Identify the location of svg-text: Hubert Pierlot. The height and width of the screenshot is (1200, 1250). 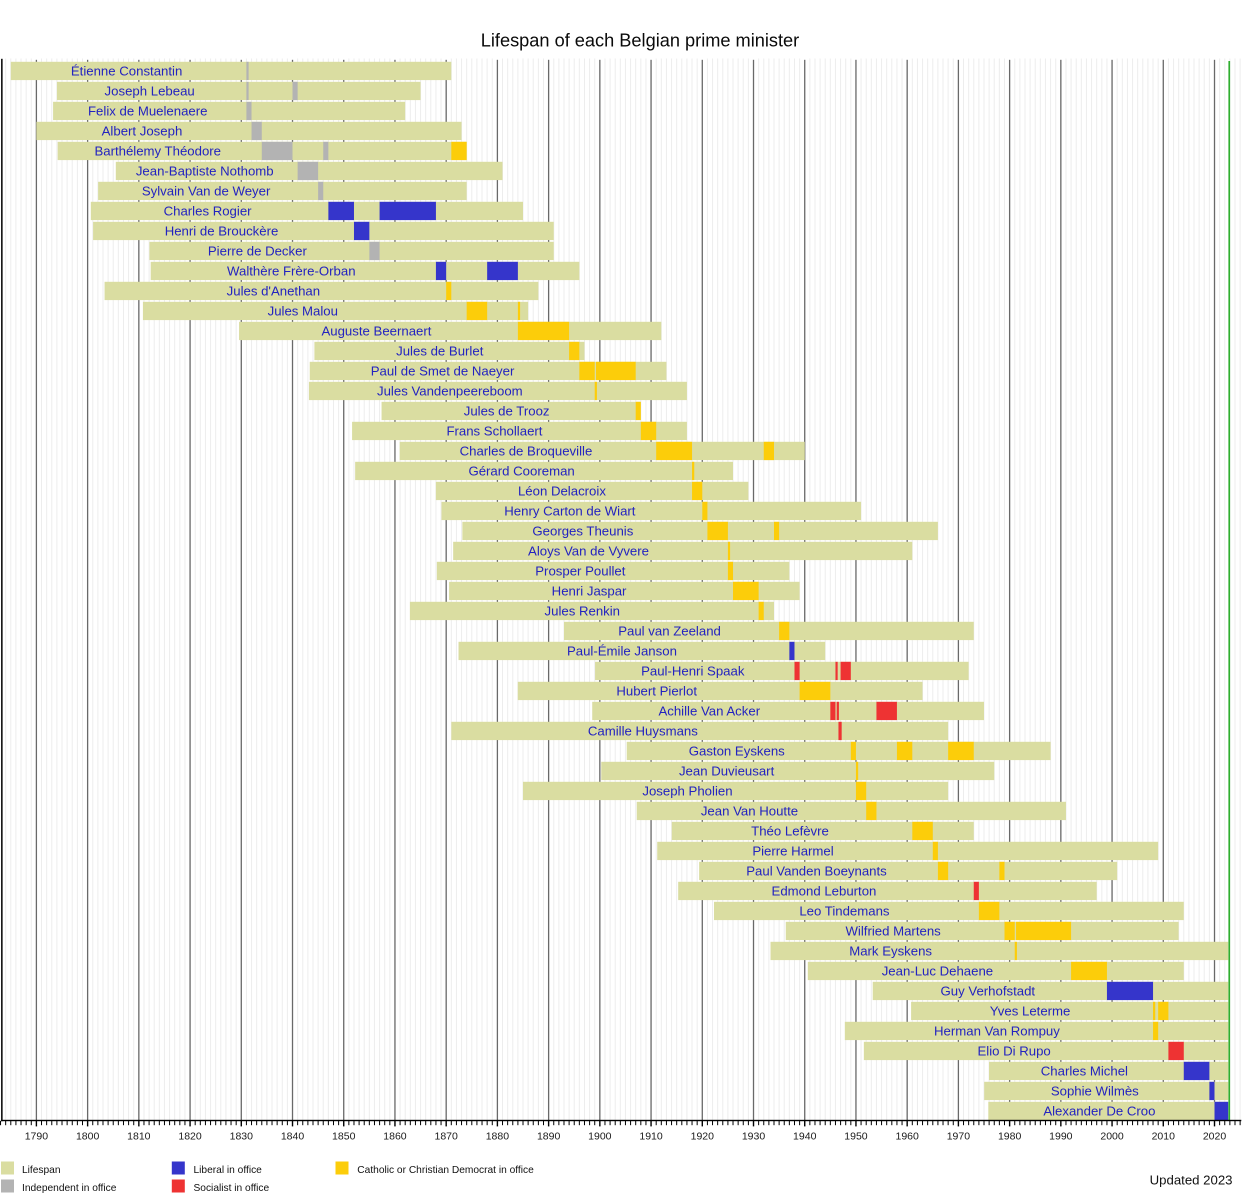
(656, 691).